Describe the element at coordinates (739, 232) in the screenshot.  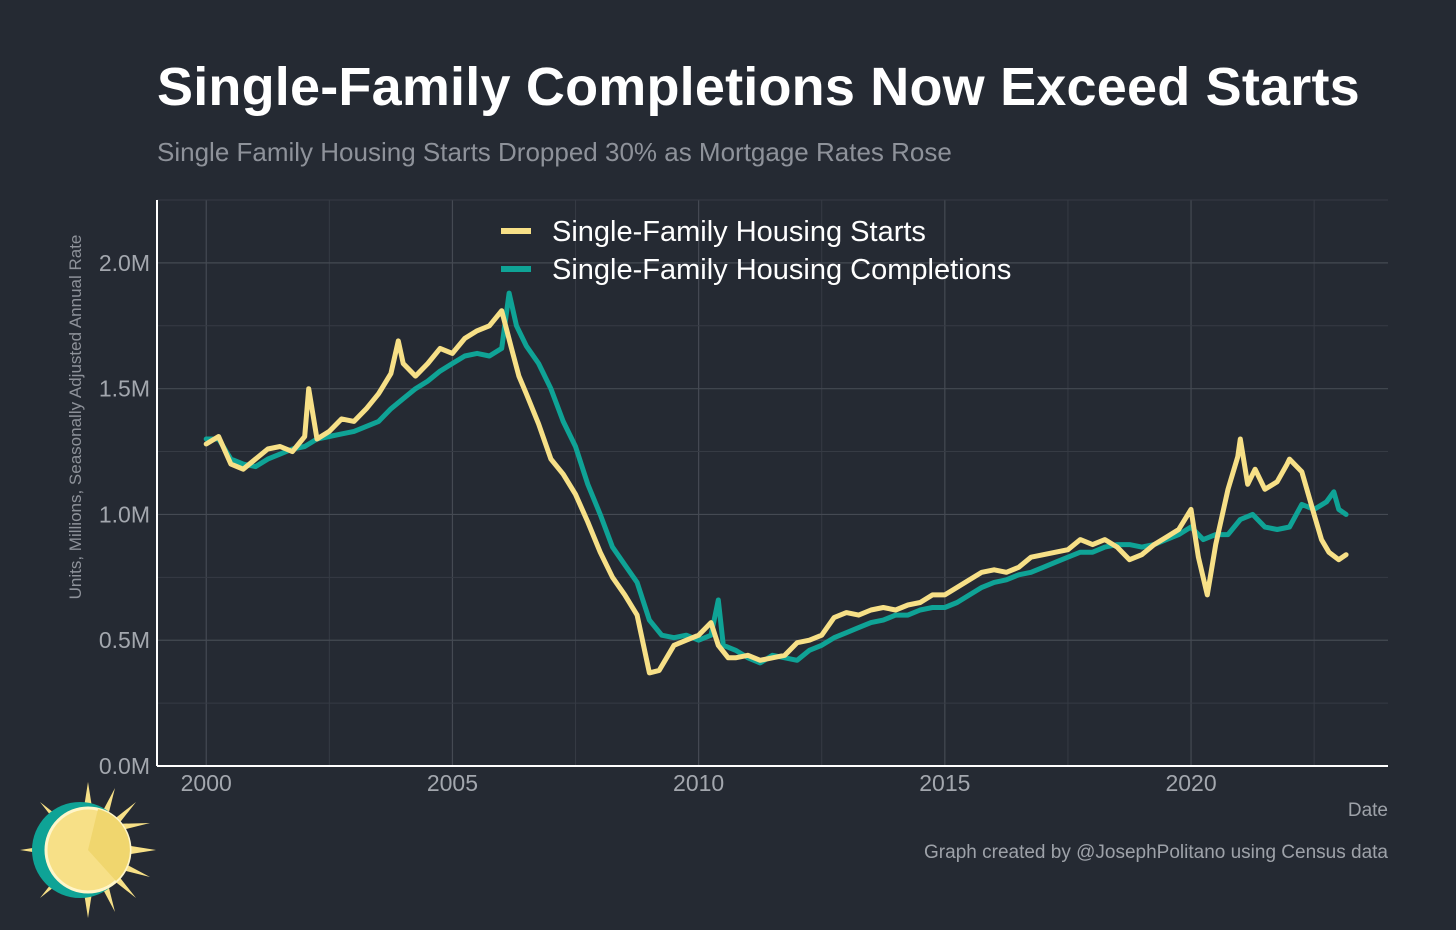
I see `legend-label: Single-Family Housing Starts` at that location.